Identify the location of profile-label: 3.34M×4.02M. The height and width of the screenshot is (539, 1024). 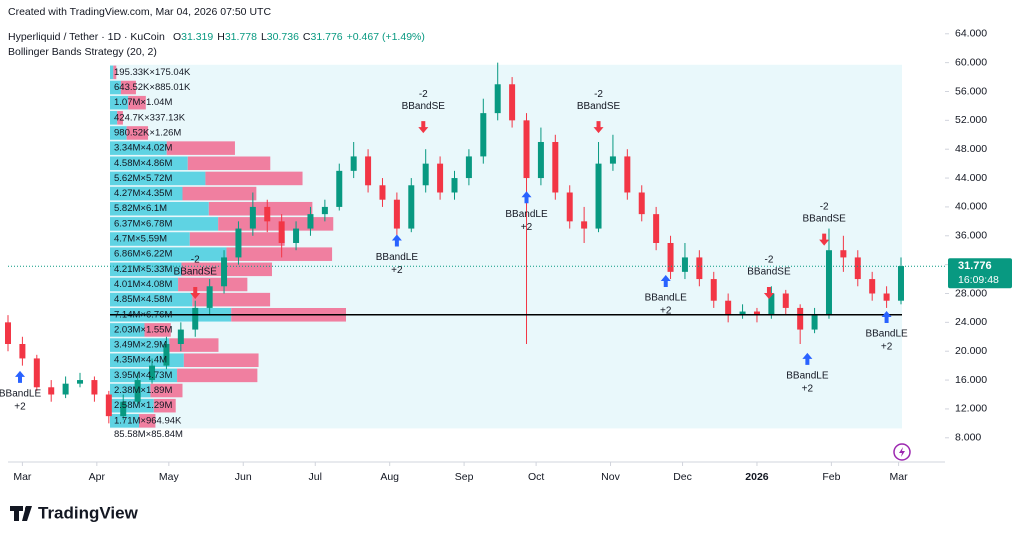
(143, 148).